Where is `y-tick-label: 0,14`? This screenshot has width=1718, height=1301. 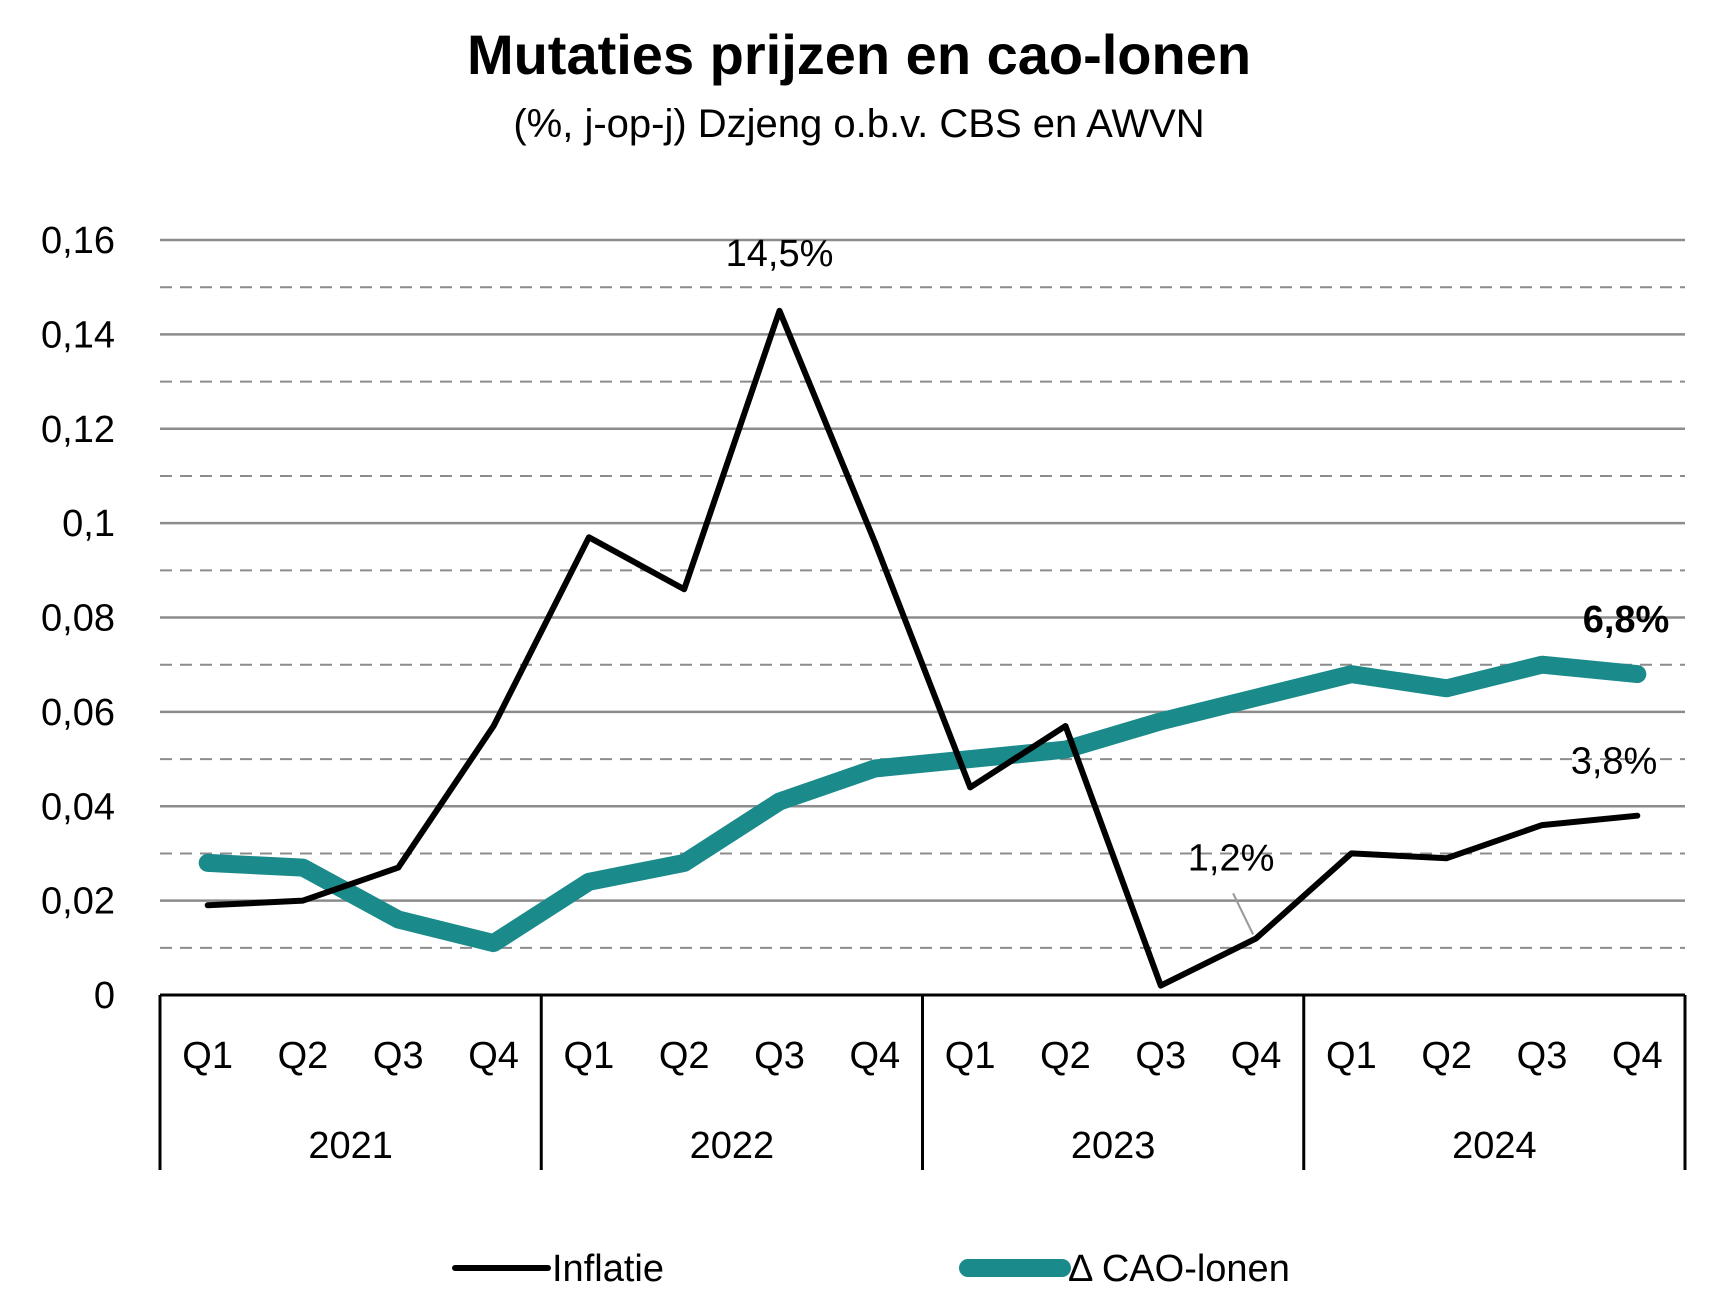
y-tick-label: 0,14 is located at coordinates (78, 335).